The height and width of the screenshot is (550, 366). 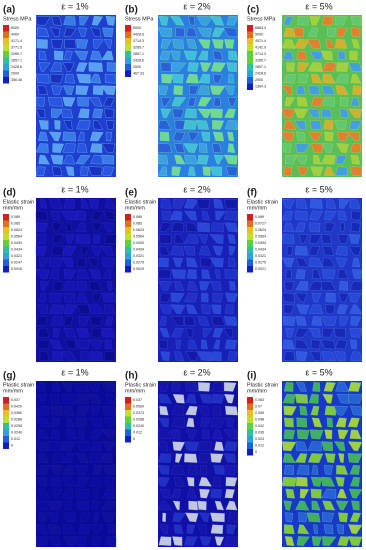 What do you see at coordinates (17, 19) in the screenshot?
I see `legend-title: Stress MPa` at bounding box center [17, 19].